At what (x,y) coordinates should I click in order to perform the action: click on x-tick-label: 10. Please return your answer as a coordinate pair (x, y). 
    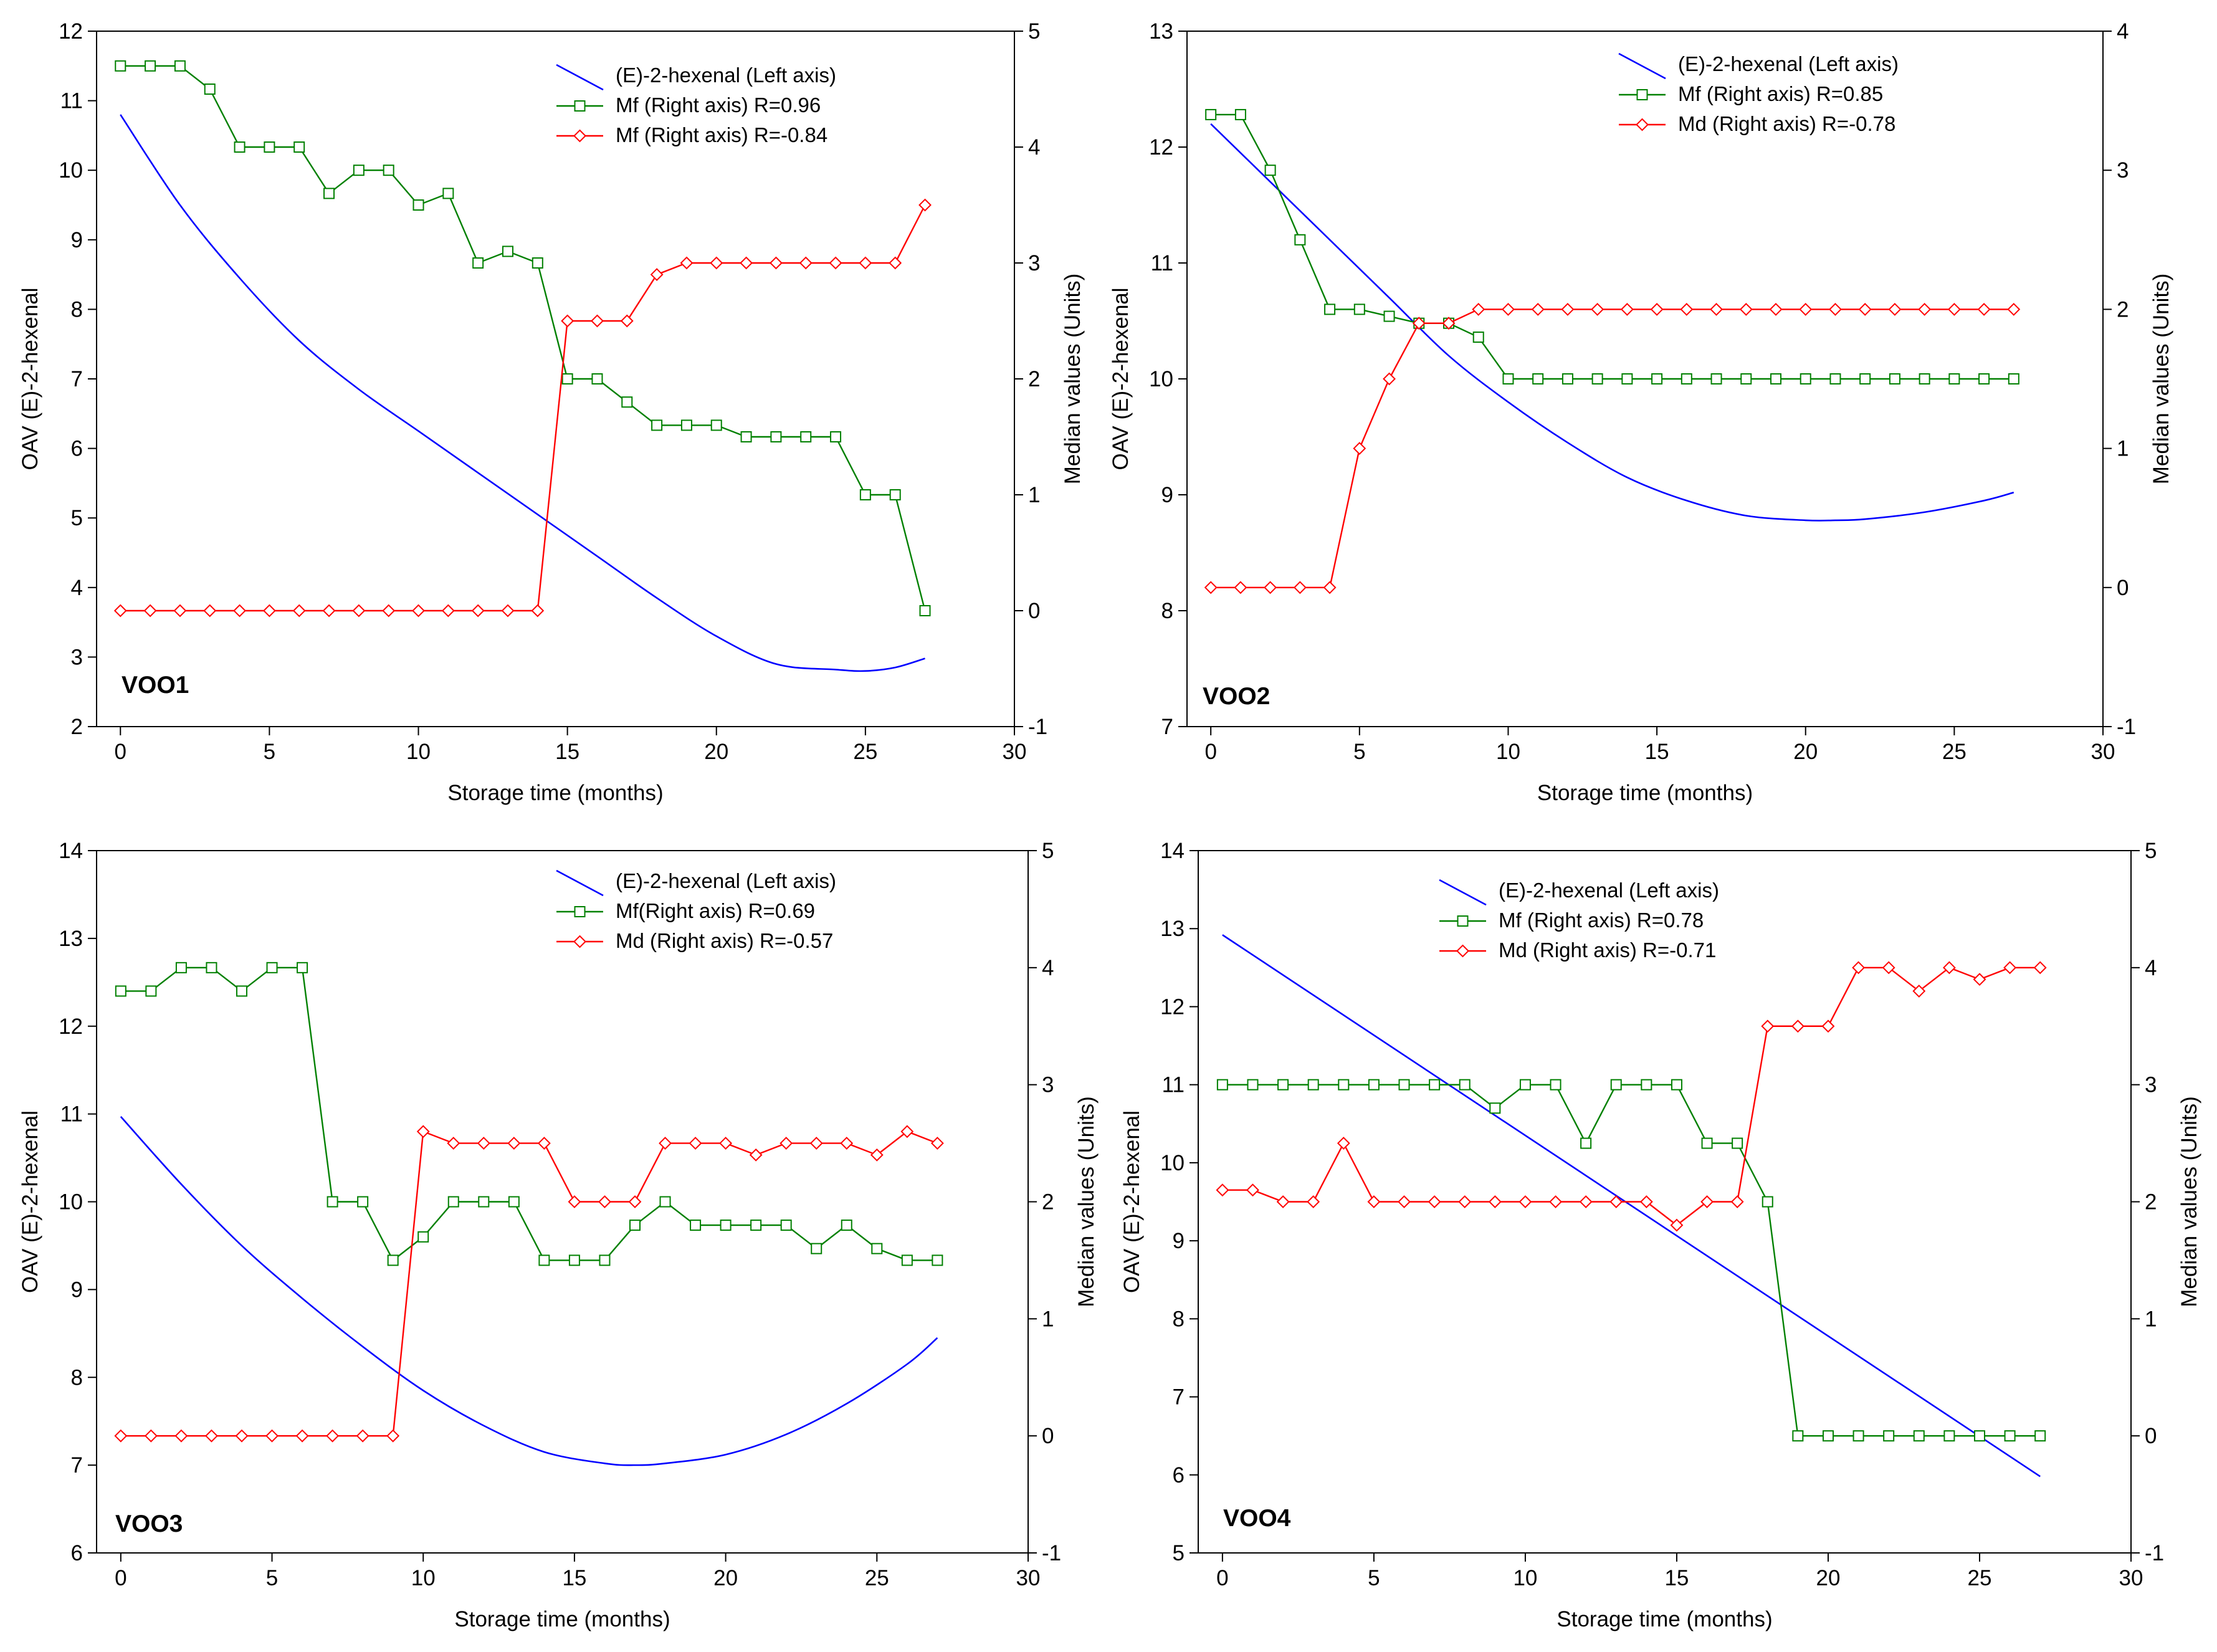
    Looking at the image, I should click on (423, 1578).